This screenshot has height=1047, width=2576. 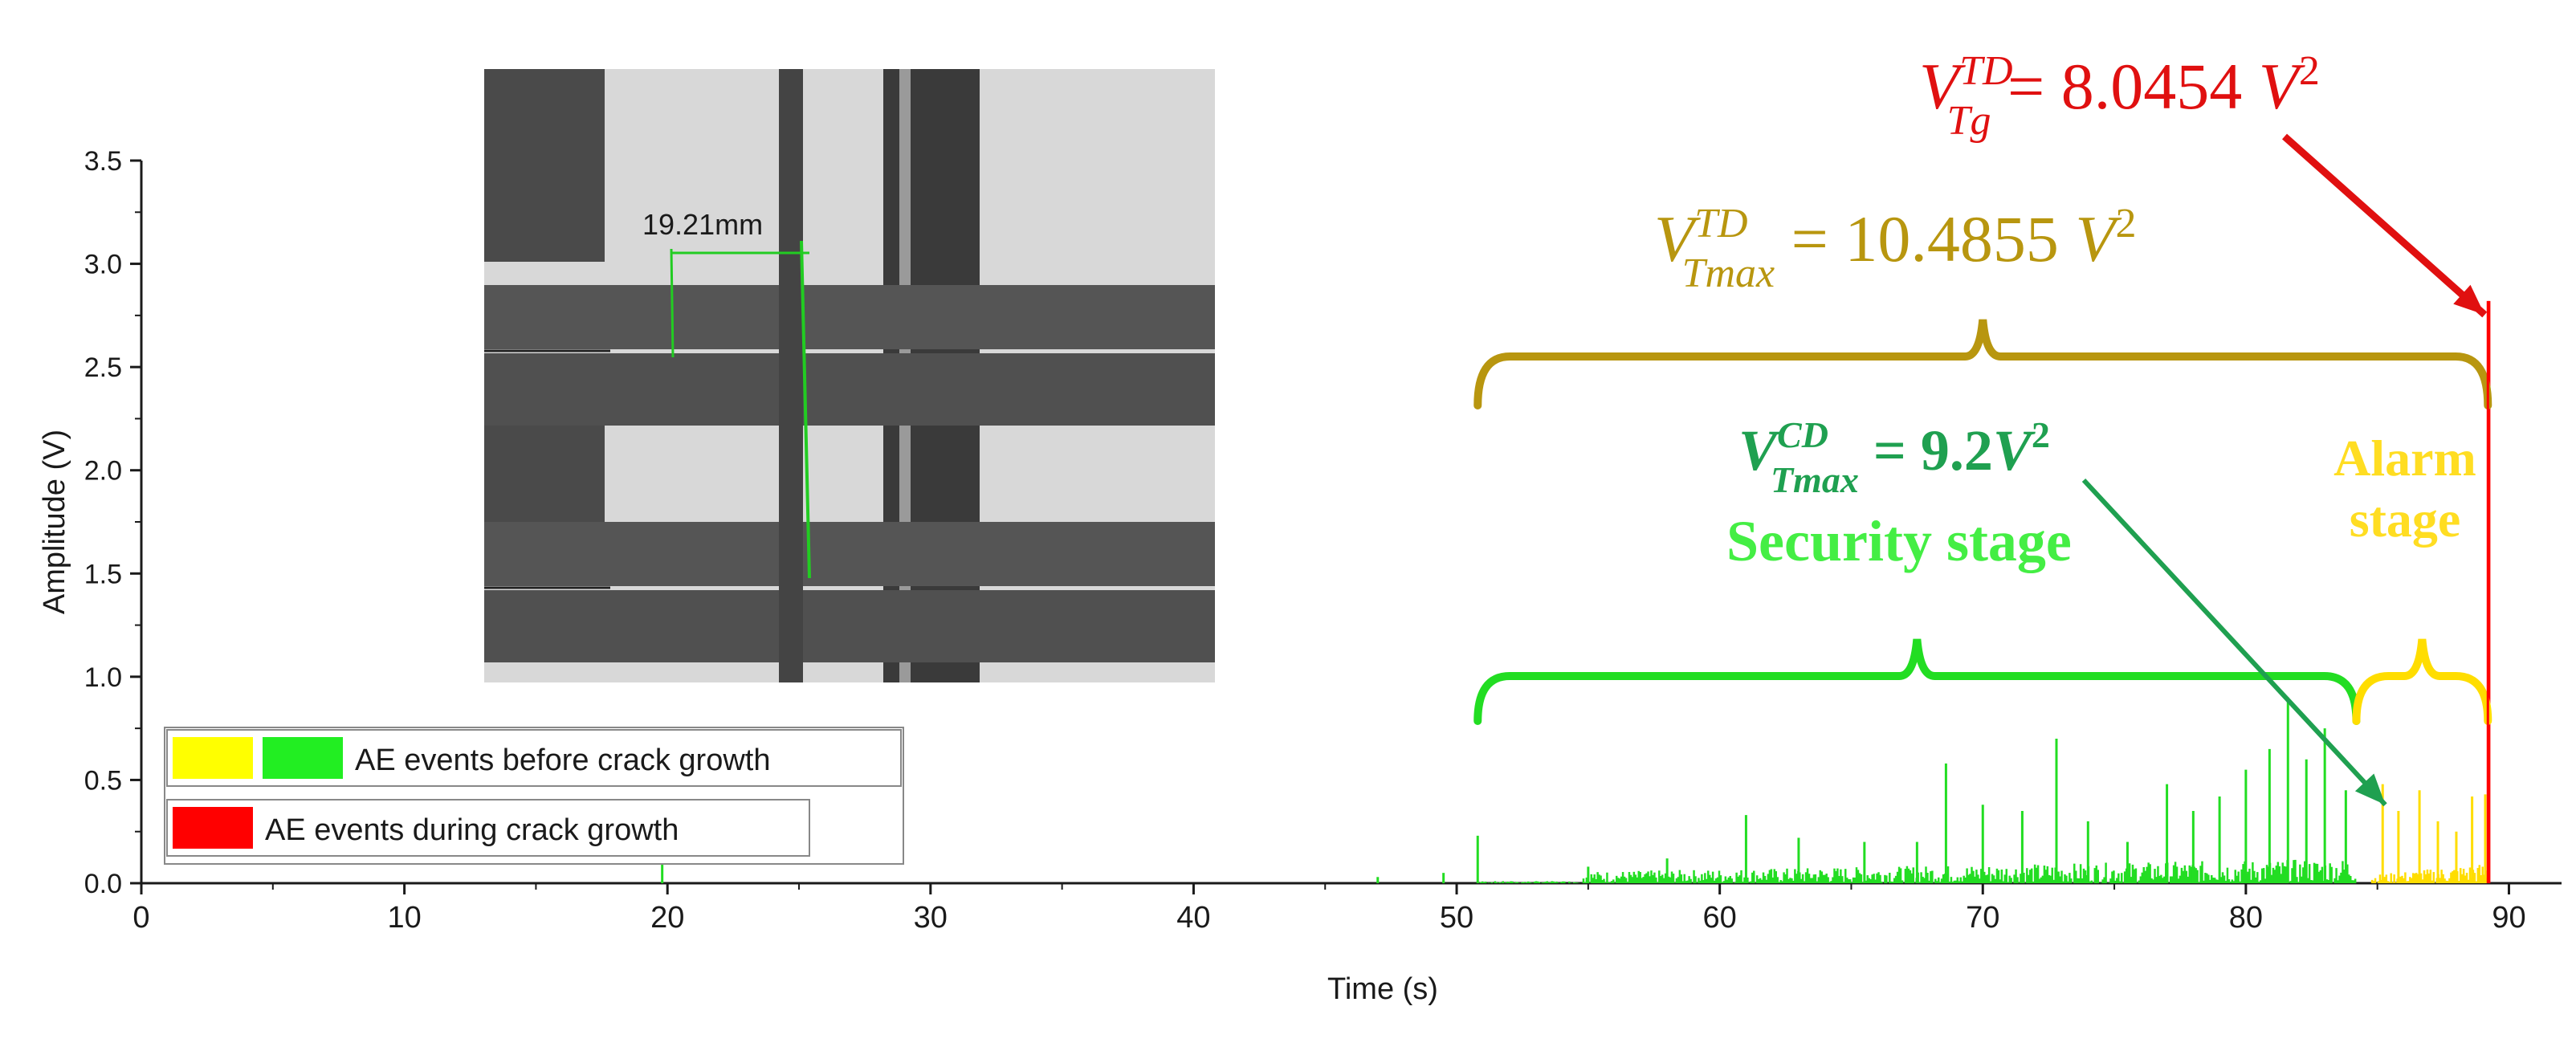 What do you see at coordinates (1382, 989) in the screenshot?
I see `x-axis-label: Time (s)` at bounding box center [1382, 989].